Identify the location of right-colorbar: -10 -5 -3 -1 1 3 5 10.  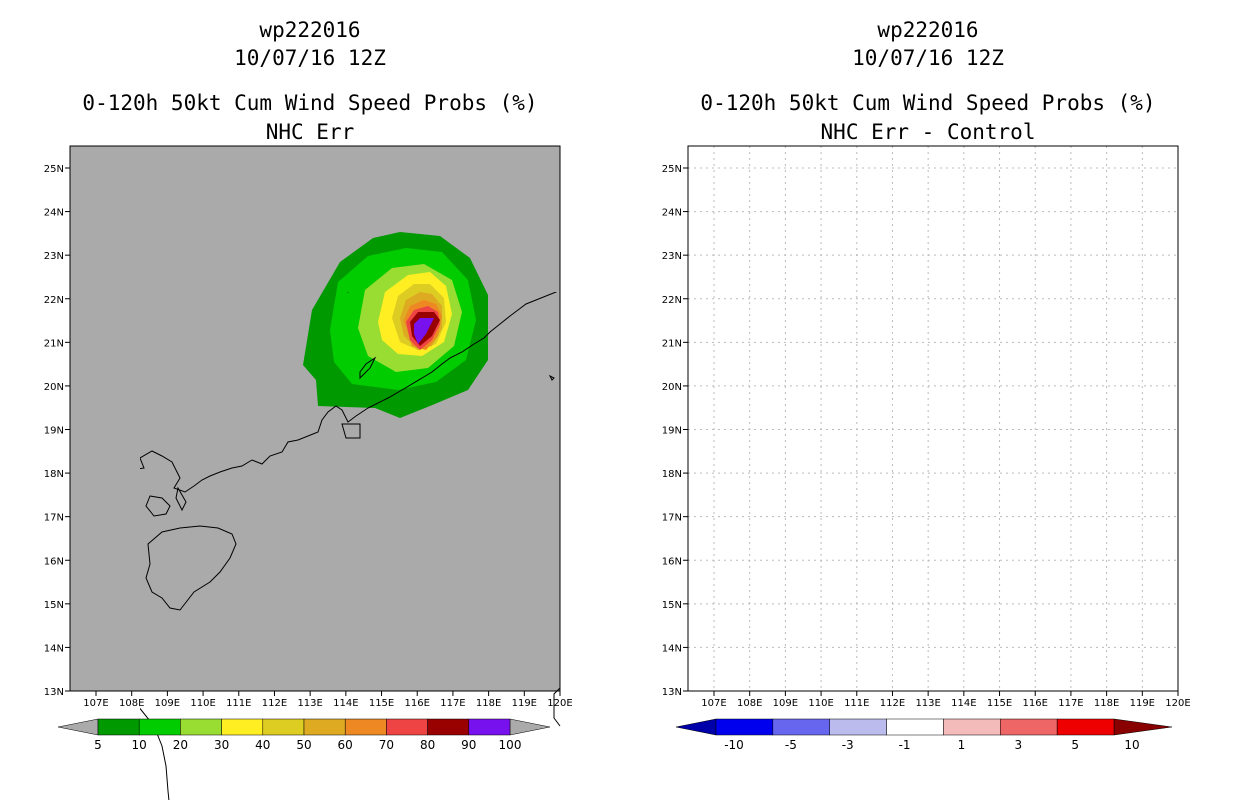
(924, 735).